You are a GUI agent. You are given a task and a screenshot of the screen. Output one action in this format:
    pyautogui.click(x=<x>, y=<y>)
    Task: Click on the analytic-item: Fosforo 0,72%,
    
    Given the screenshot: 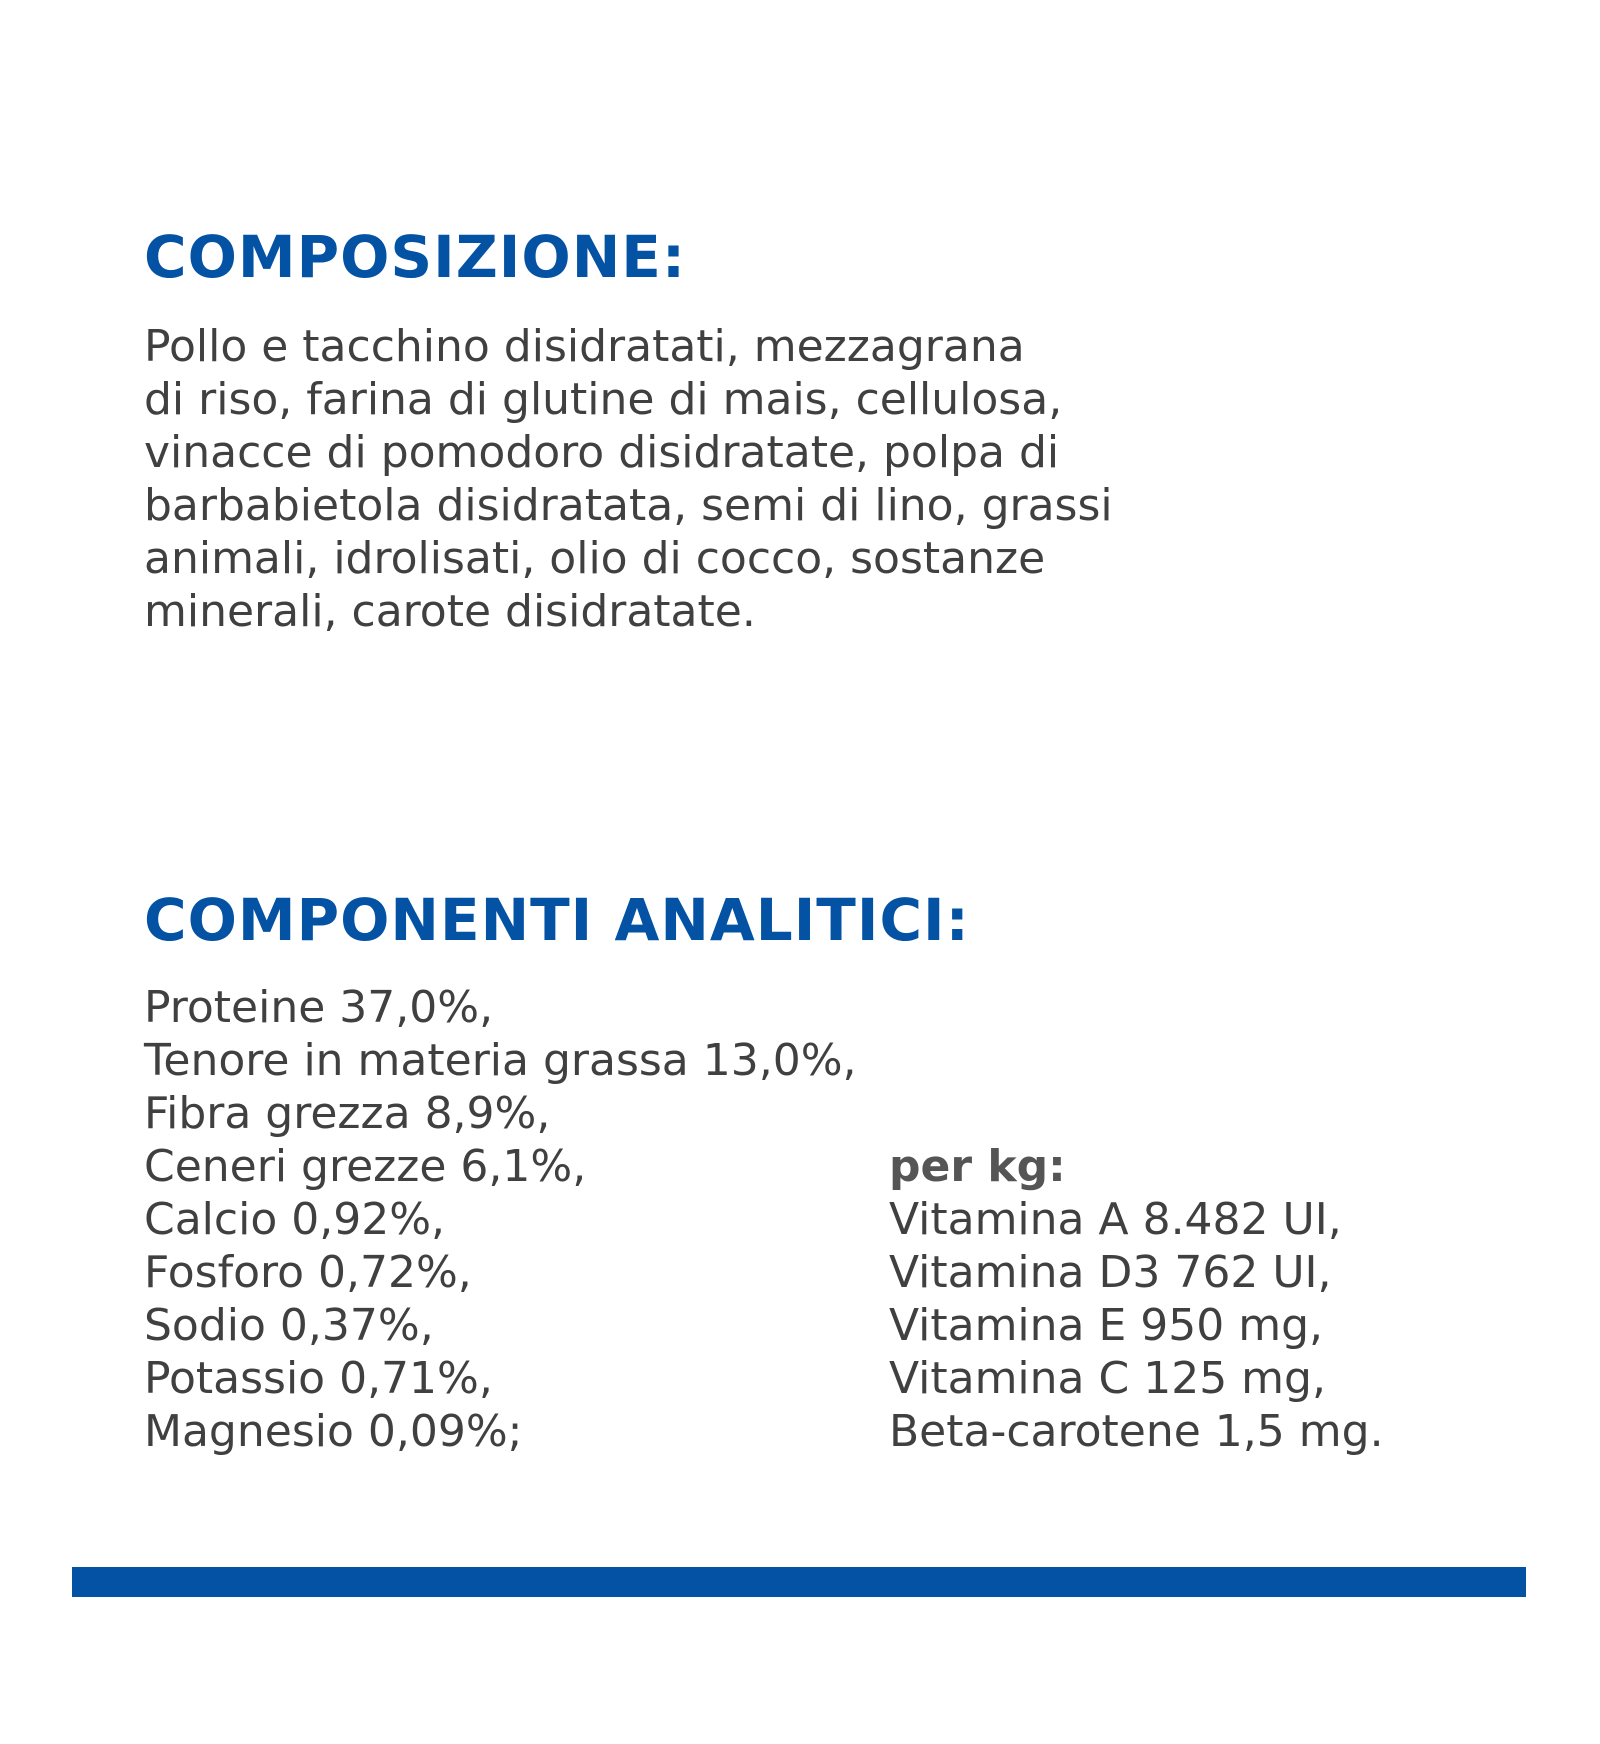 What is the action you would take?
    pyautogui.click(x=308, y=1272)
    